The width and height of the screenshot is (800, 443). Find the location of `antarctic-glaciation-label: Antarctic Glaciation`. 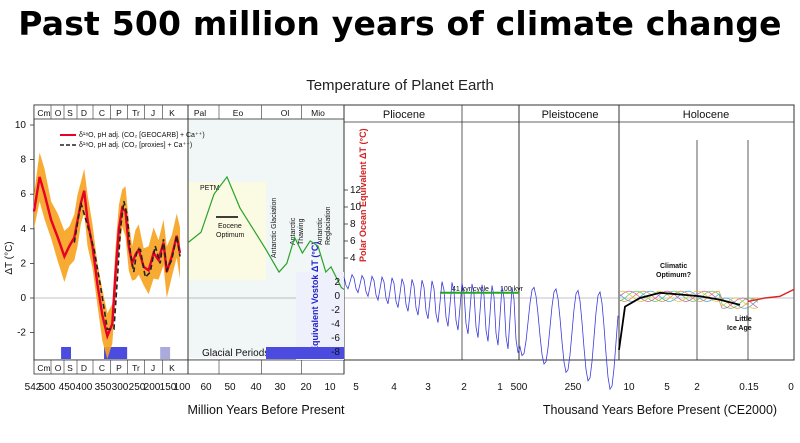

antarctic-glaciation-label: Antarctic Glaciation is located at coordinates (274, 228).